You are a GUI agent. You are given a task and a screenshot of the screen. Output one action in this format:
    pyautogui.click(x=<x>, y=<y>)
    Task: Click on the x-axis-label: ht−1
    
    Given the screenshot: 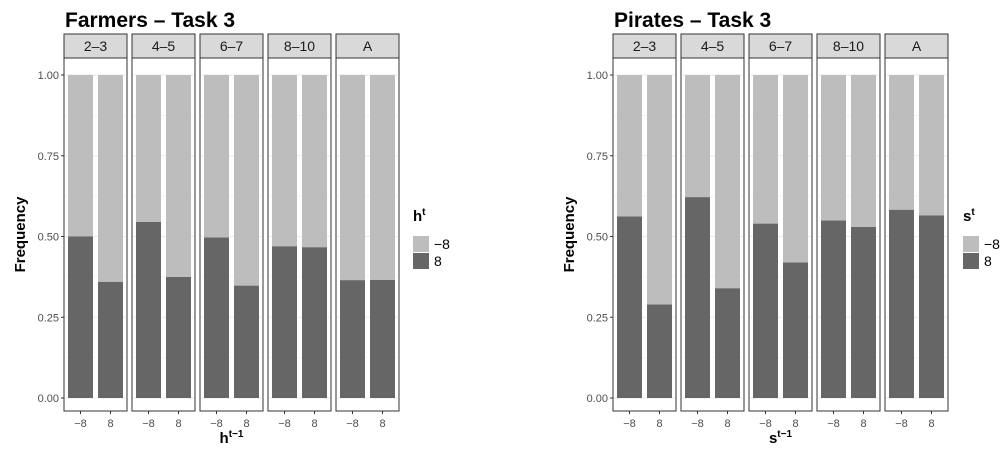 What is the action you would take?
    pyautogui.click(x=232, y=438)
    